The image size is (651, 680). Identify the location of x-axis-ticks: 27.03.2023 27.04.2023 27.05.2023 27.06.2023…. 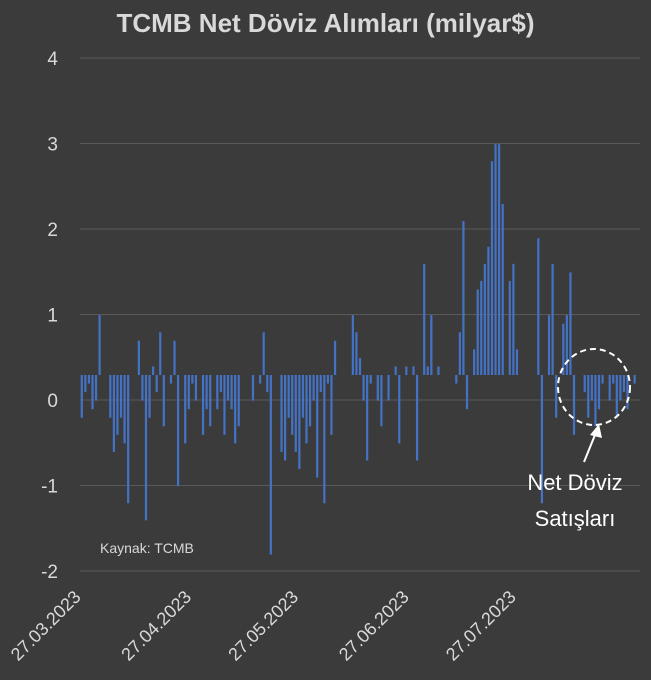
(263, 626).